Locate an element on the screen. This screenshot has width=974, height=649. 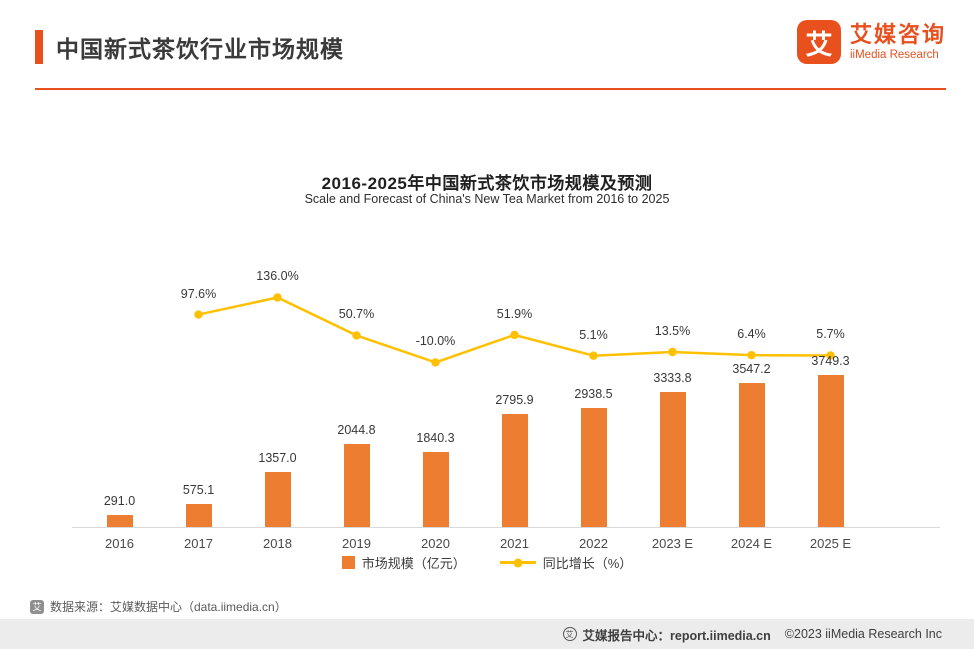
x-axis-label: 2024 E is located at coordinates (751, 543).